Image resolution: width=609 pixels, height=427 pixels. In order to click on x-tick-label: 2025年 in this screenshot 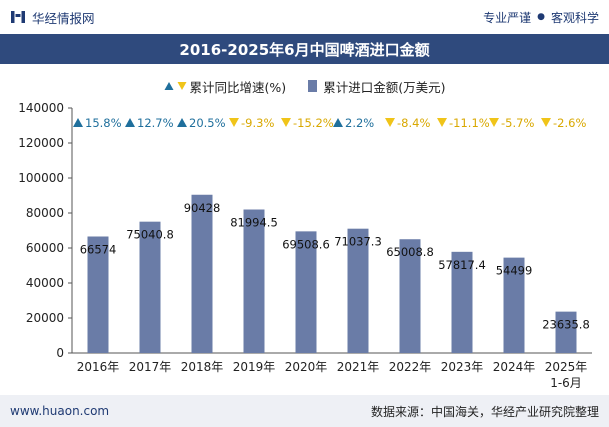, I will do `click(566, 367)`.